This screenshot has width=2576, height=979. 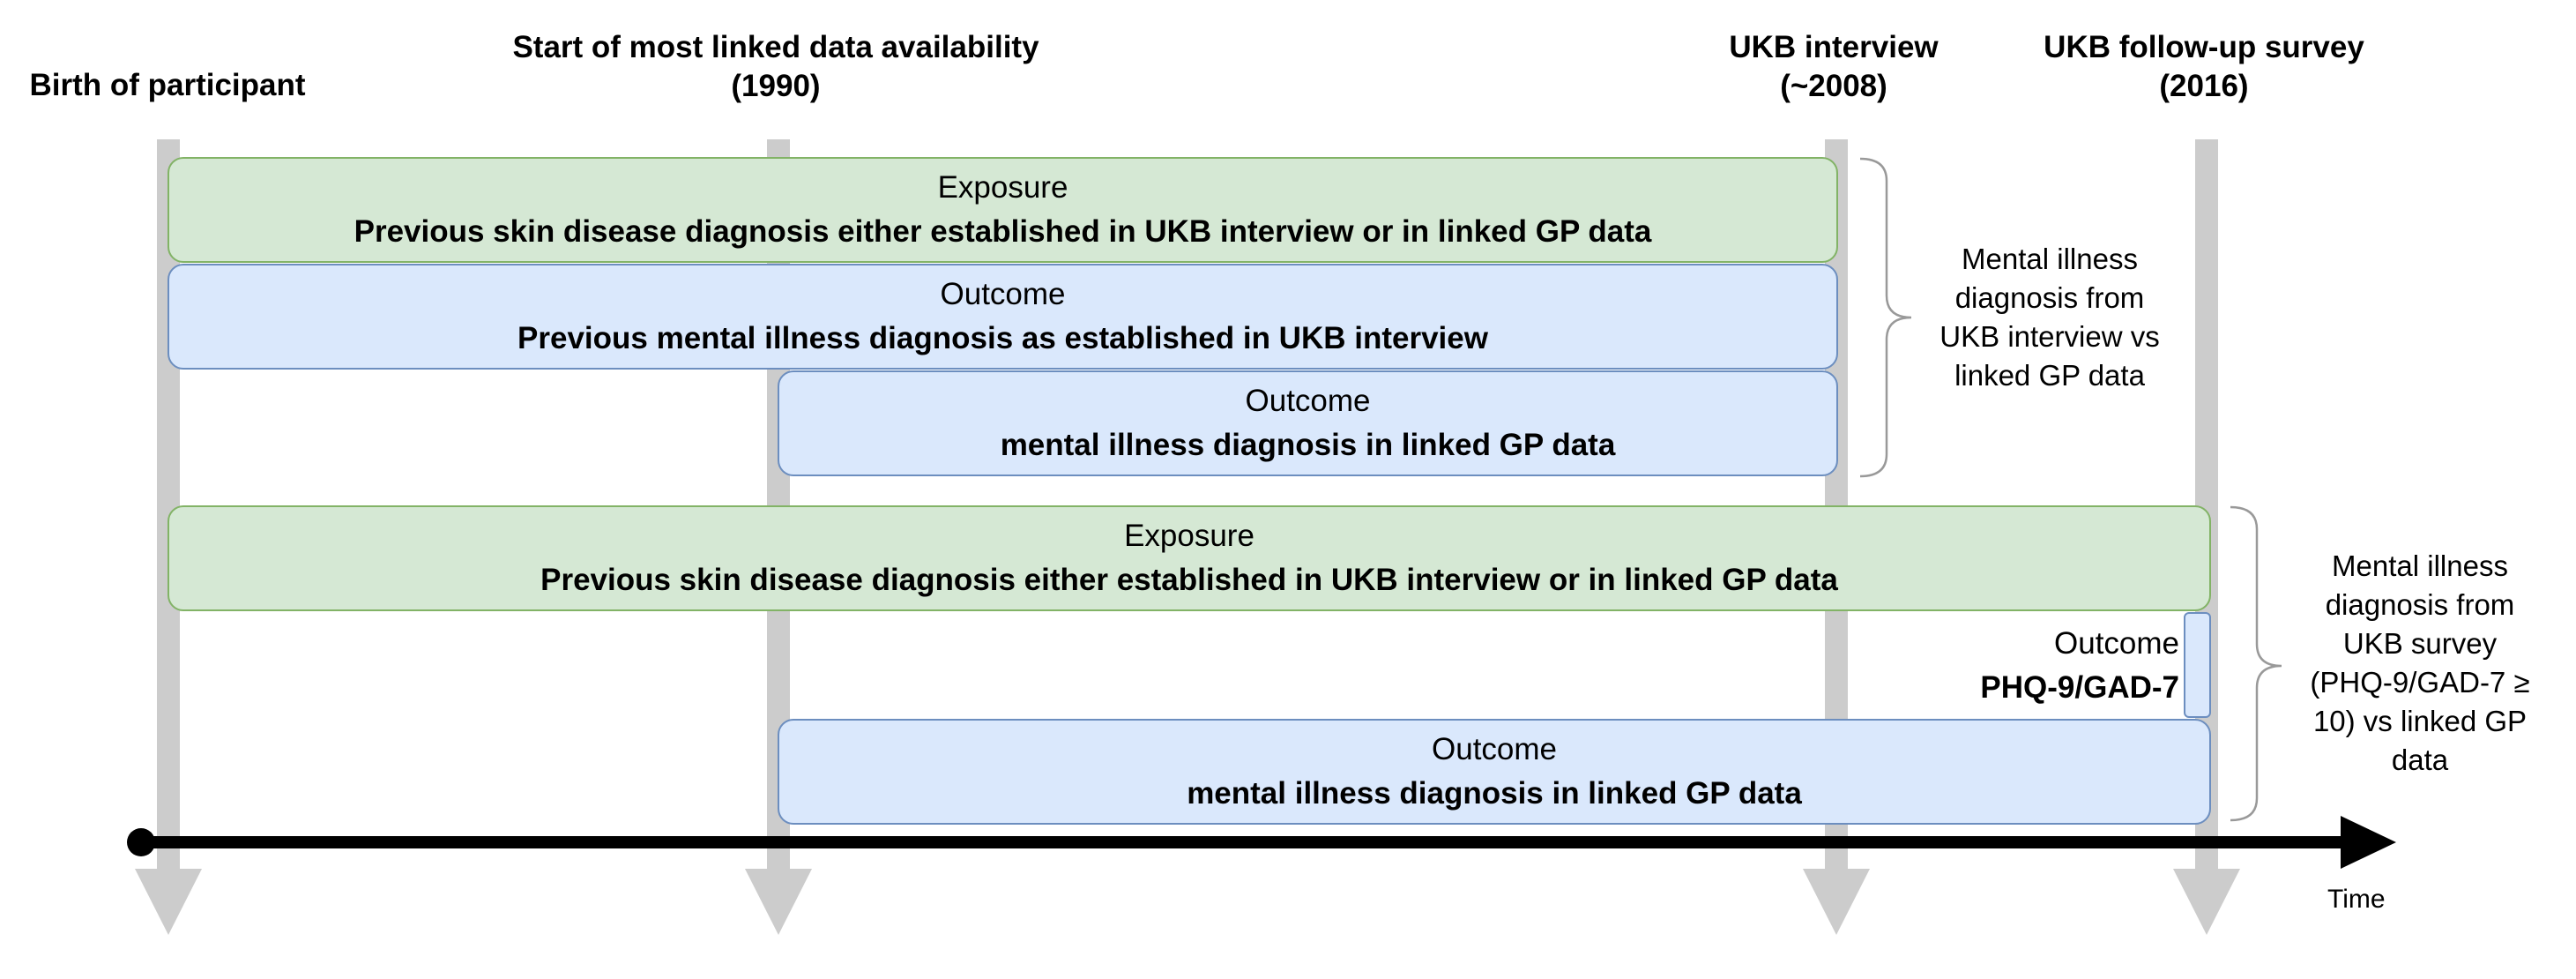 What do you see at coordinates (1837, 902) in the screenshot?
I see `guide-arrow-ukb-interview` at bounding box center [1837, 902].